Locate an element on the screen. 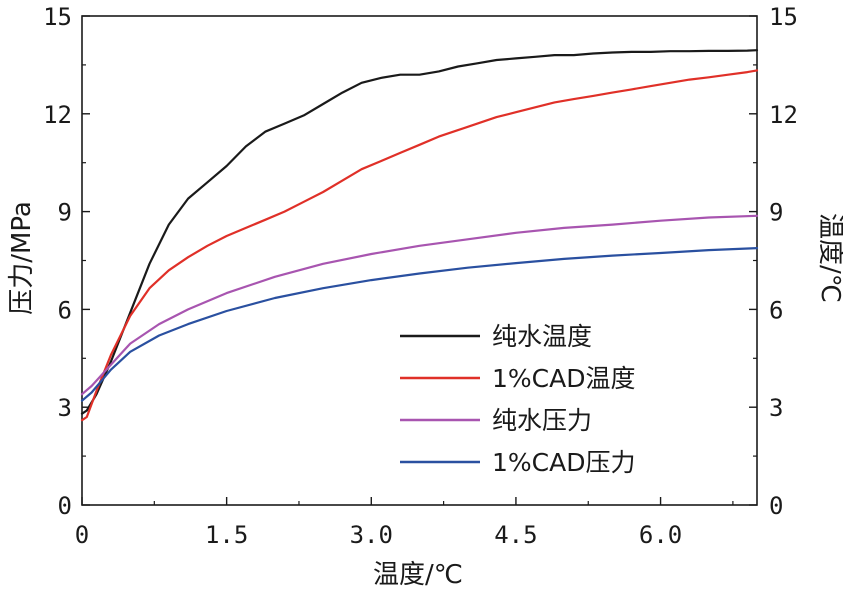 The height and width of the screenshot is (591, 843). legend-label-4: 1%CAD压力 is located at coordinates (563, 462).